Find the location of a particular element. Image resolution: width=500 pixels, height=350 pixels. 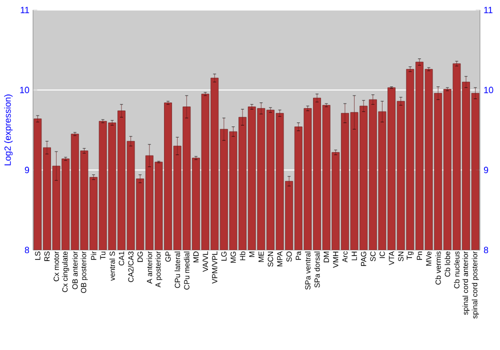

y2-tick-label: 9 is located at coordinates (486, 170).